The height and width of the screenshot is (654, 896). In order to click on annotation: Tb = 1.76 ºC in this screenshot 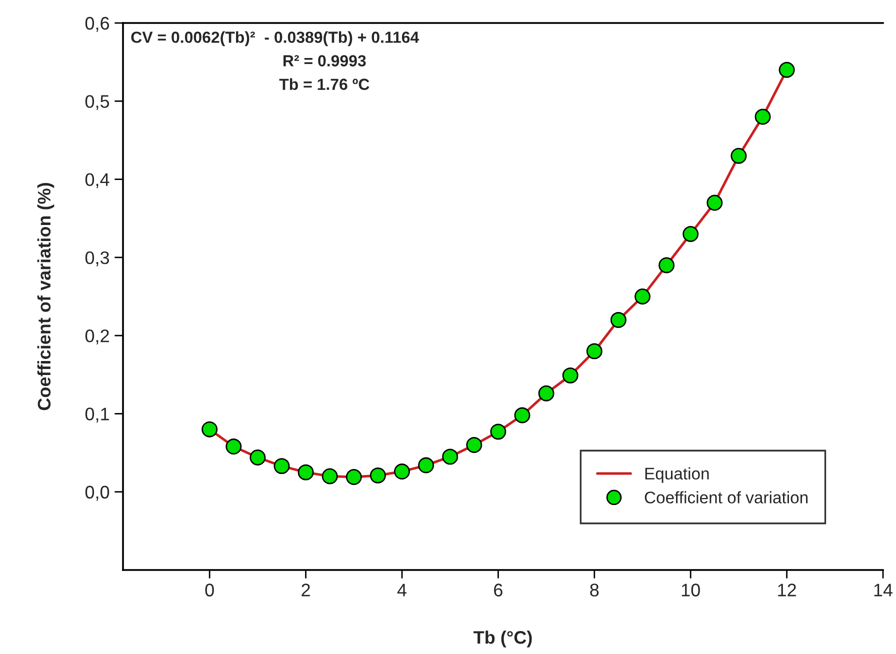, I will do `click(324, 84)`.